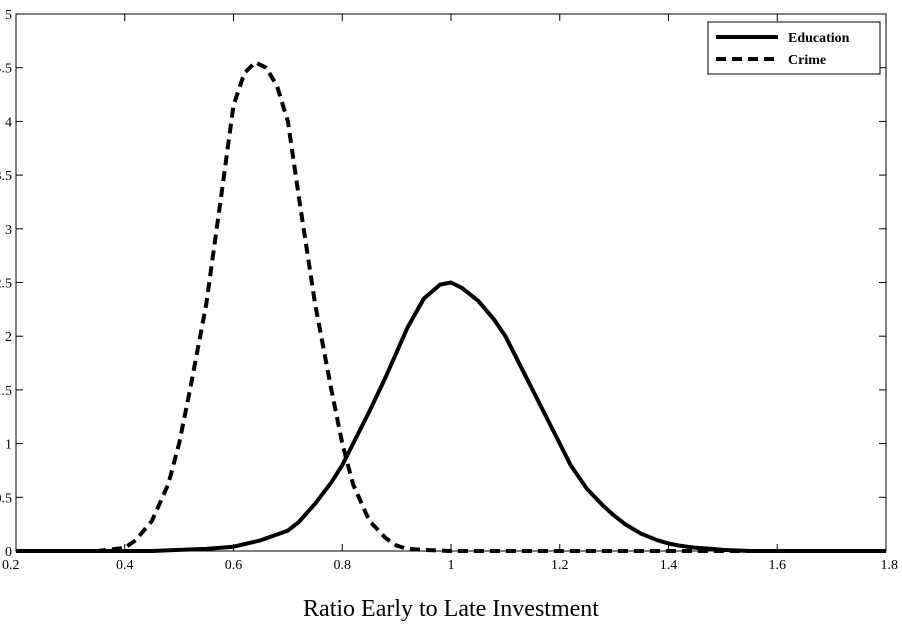  I want to click on x-tick-label: 0.4, so click(125, 565).